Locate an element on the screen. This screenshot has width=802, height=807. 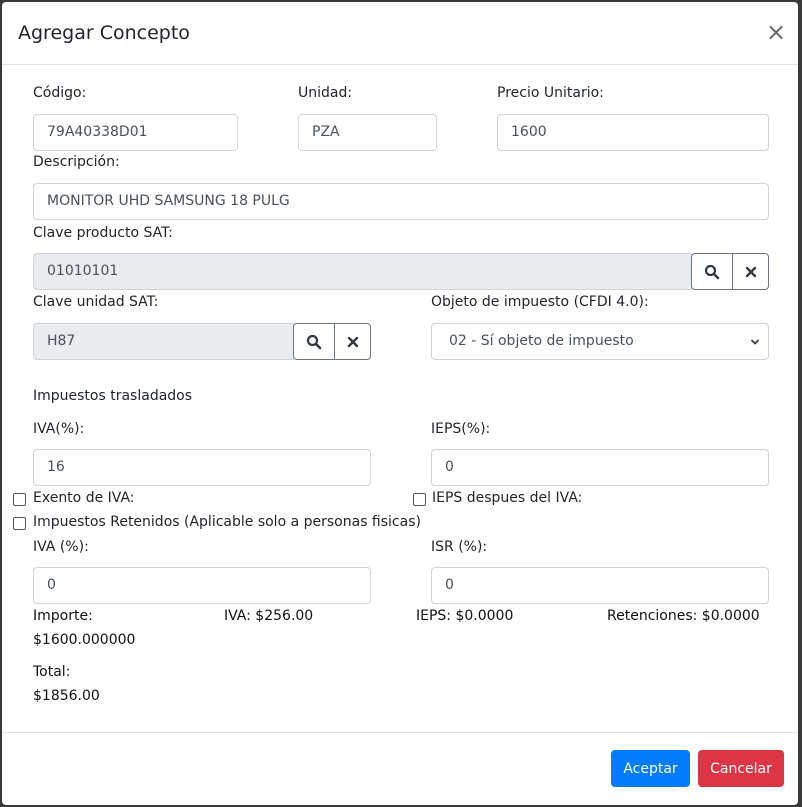
descripcion-input: MONITOR UHD SAMSUNG 18 PULG is located at coordinates (401, 201).